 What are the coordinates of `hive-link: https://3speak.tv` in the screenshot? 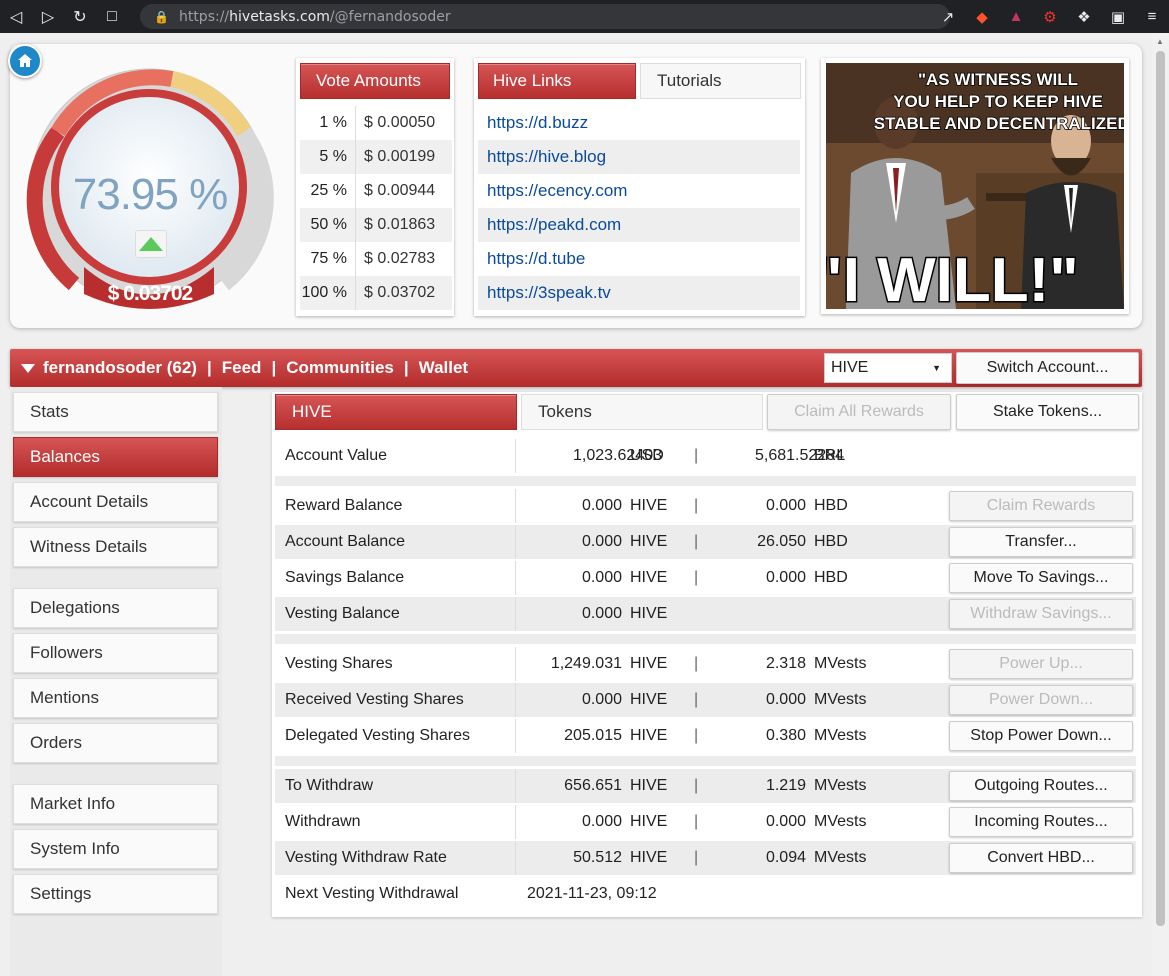 It's located at (639, 293).